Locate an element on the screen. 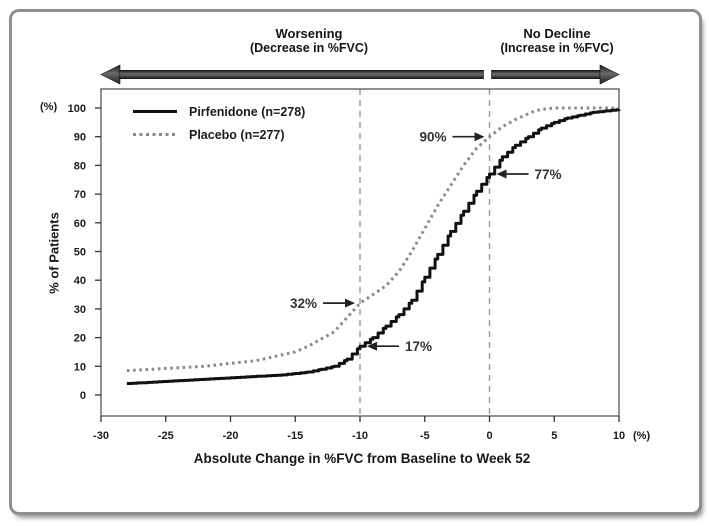 Image resolution: width=709 pixels, height=526 pixels. no-decline-arrow-bar is located at coordinates (546, 75).